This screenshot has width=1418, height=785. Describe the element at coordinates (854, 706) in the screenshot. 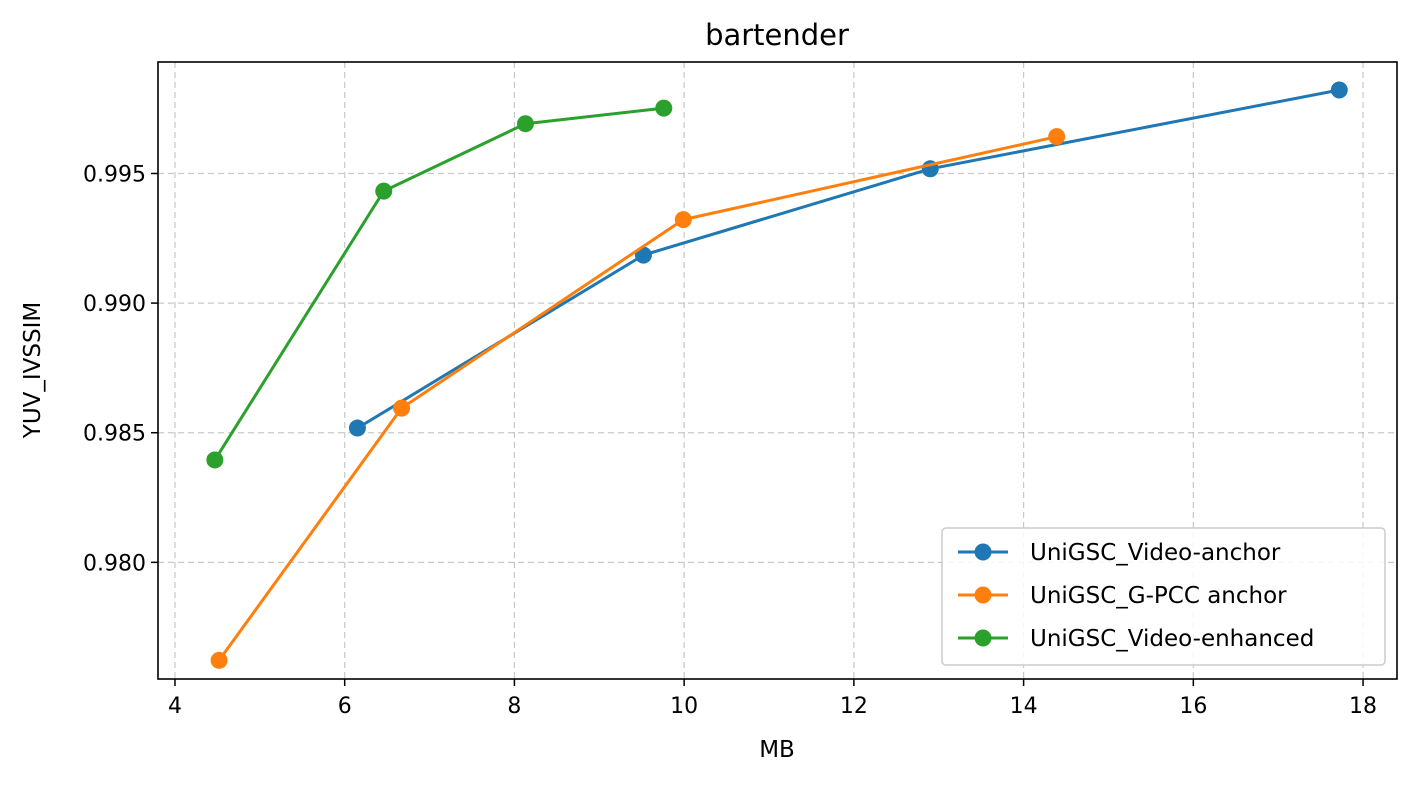

I see `x-tick-label: 12` at that location.